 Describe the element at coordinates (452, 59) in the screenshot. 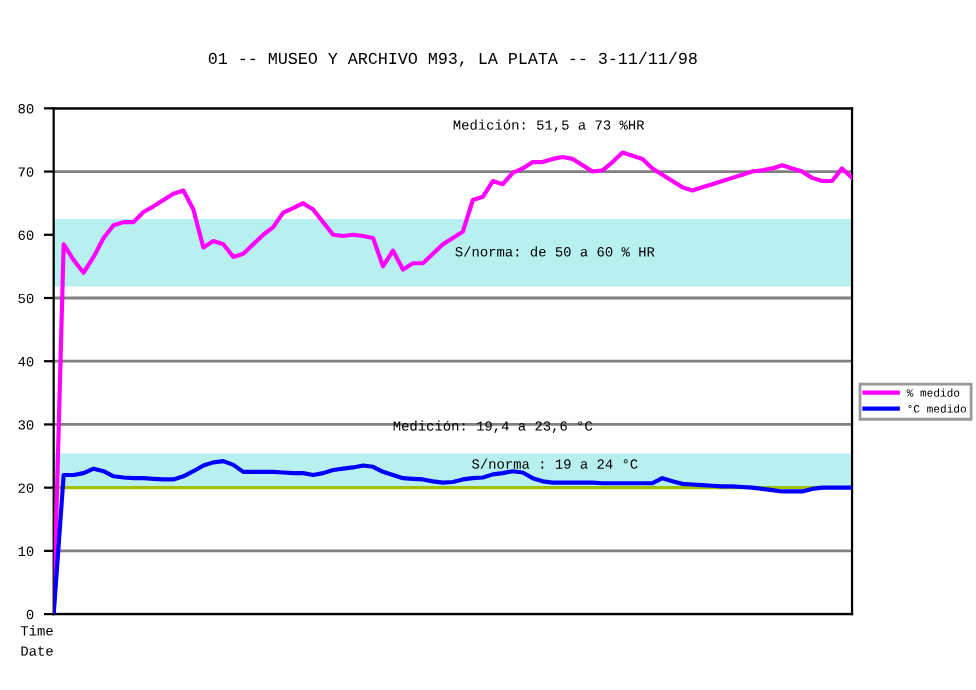

I see `chart-title: 01 -- MUSEO Y ARCHIVO M93, LA PLATA -- 3-11/11/98` at that location.